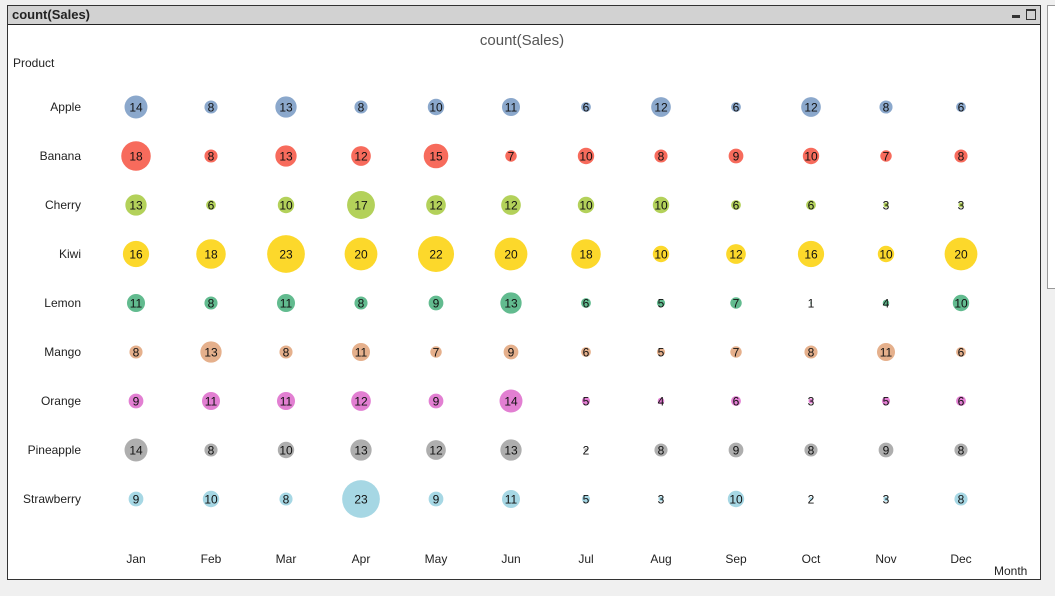  I want to click on data-label: 7, so click(736, 353).